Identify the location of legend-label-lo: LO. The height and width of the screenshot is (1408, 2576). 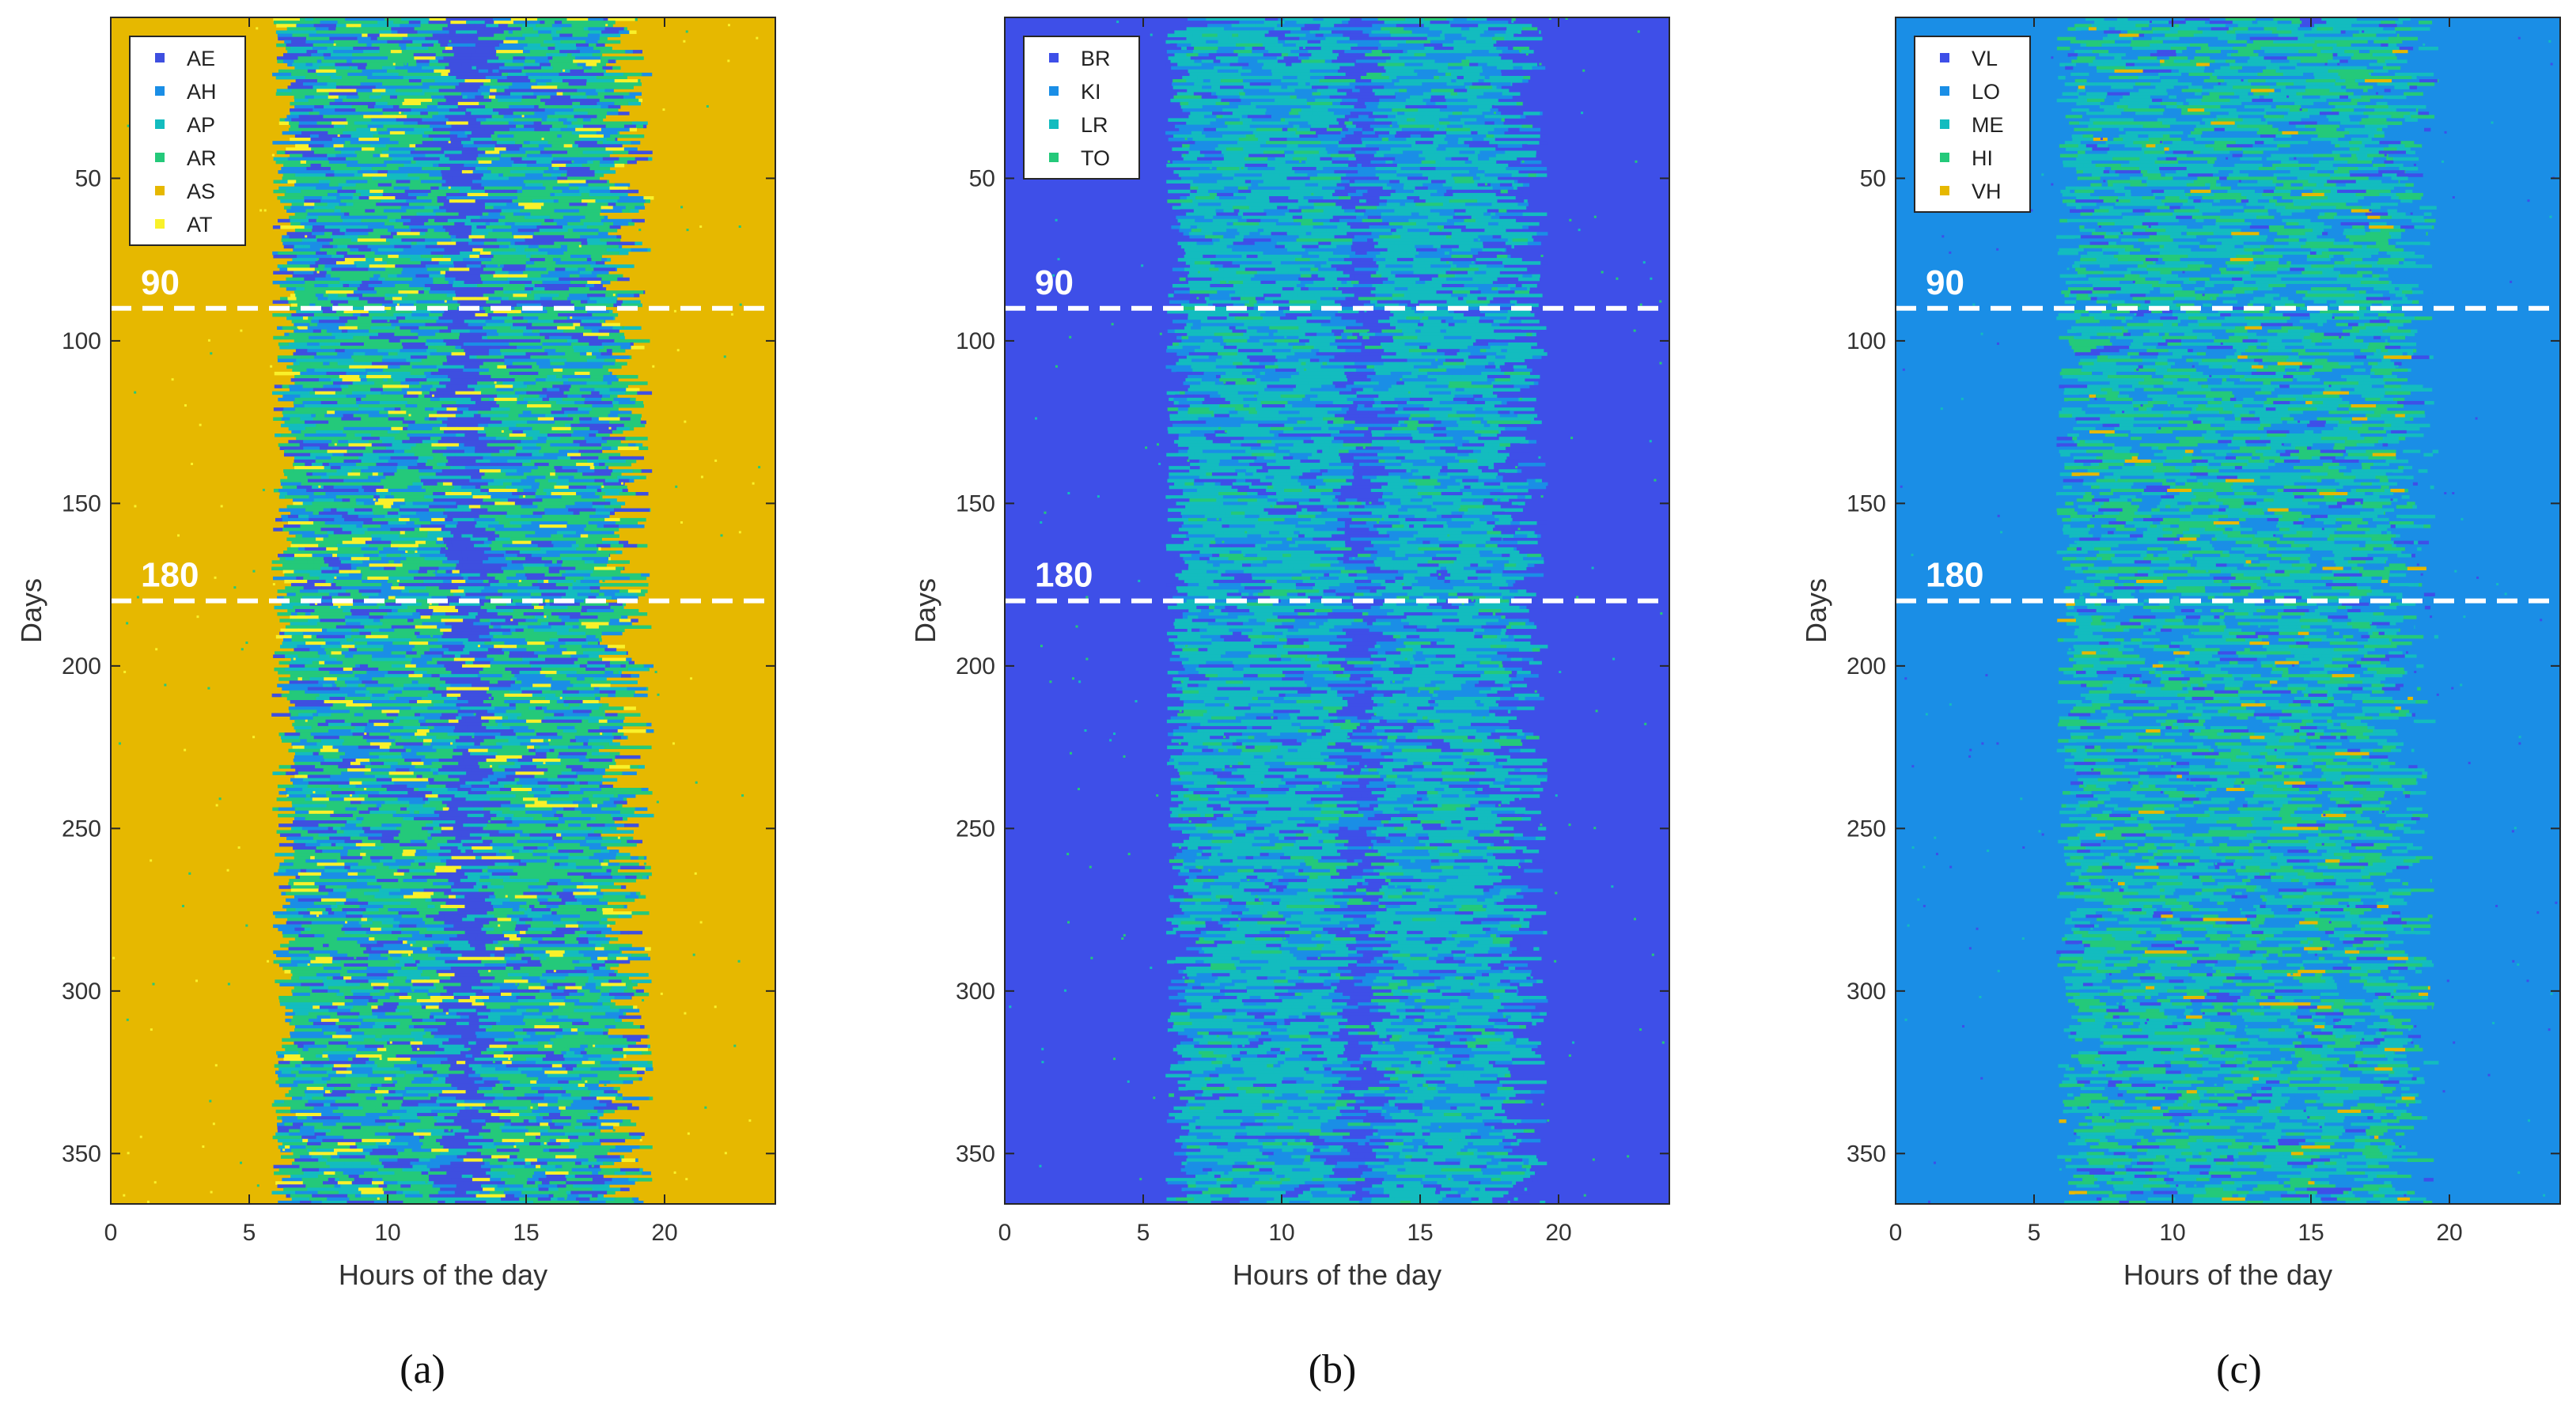
(1986, 92).